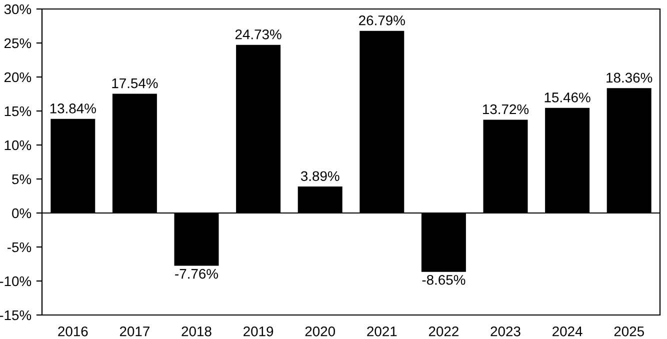 This screenshot has height=339, width=667. I want to click on data-label: -7.76%, so click(196, 273).